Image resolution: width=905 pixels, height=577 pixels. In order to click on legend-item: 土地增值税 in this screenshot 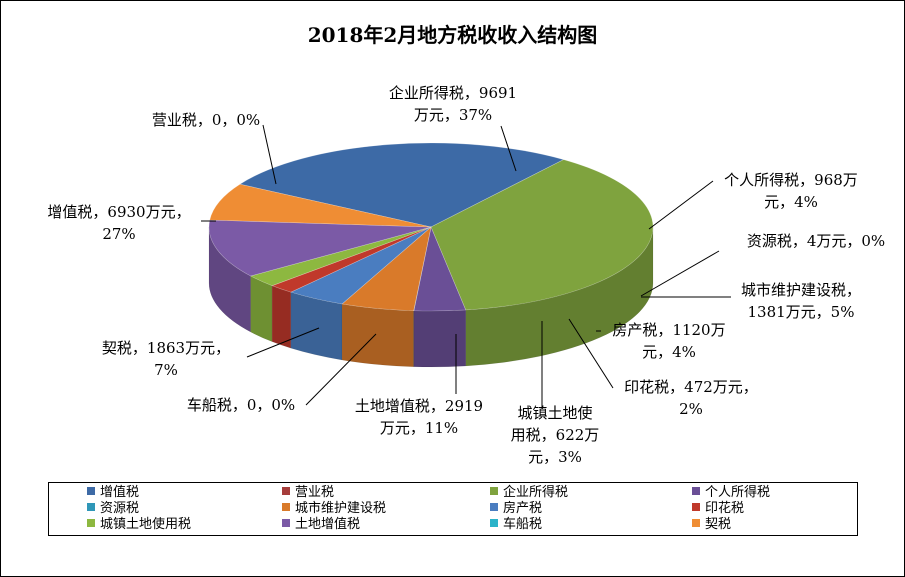, I will do `click(321, 525)`.